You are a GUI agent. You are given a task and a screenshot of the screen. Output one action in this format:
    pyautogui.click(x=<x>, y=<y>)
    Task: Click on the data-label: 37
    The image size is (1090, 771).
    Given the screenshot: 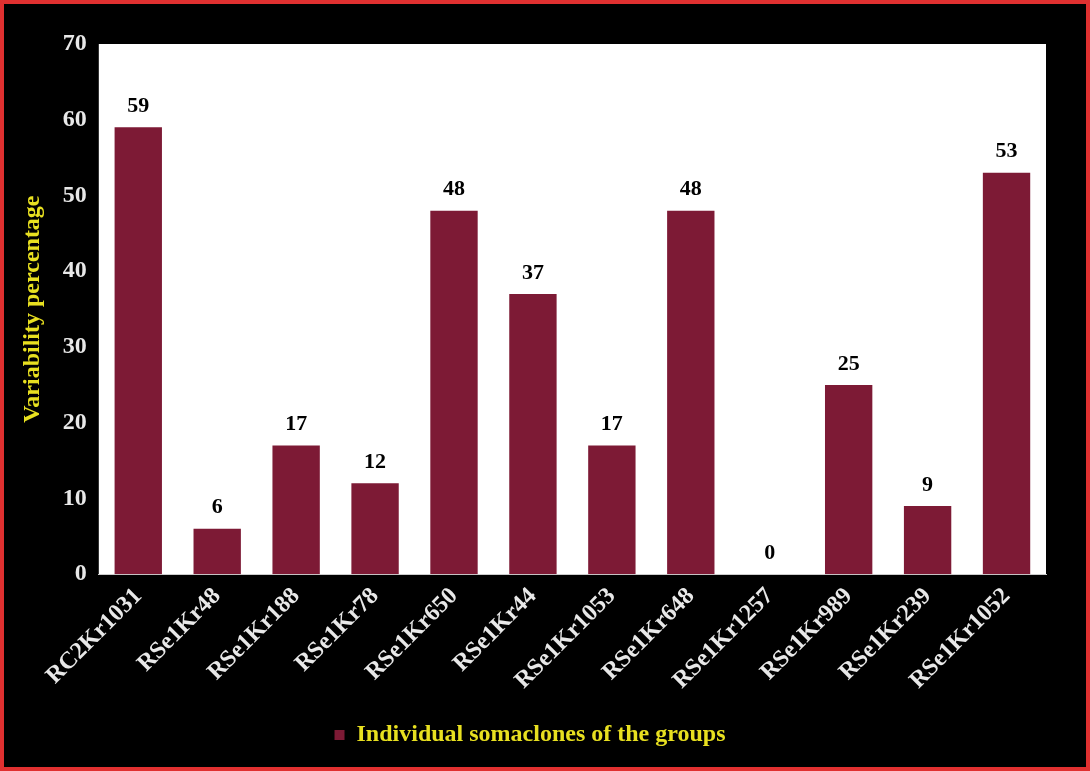 What is the action you would take?
    pyautogui.click(x=532, y=271)
    